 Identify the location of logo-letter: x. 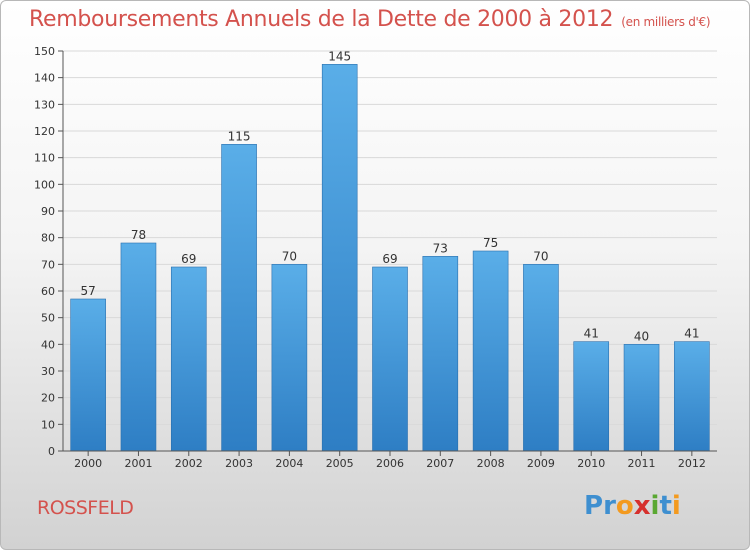
(642, 506).